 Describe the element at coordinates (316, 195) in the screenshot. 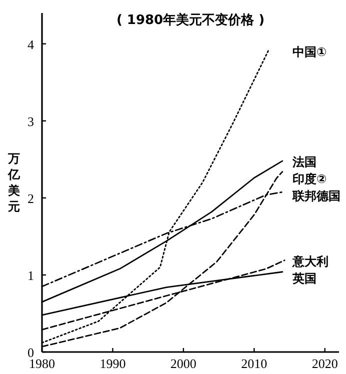

I see `series-label: 联邦德国` at that location.